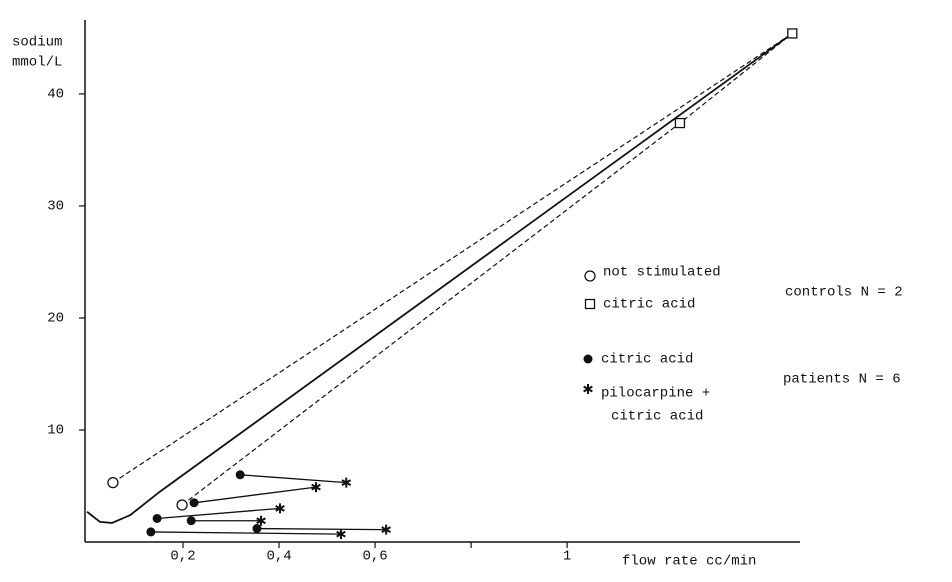  I want to click on legend-label: not stimulated, so click(662, 273).